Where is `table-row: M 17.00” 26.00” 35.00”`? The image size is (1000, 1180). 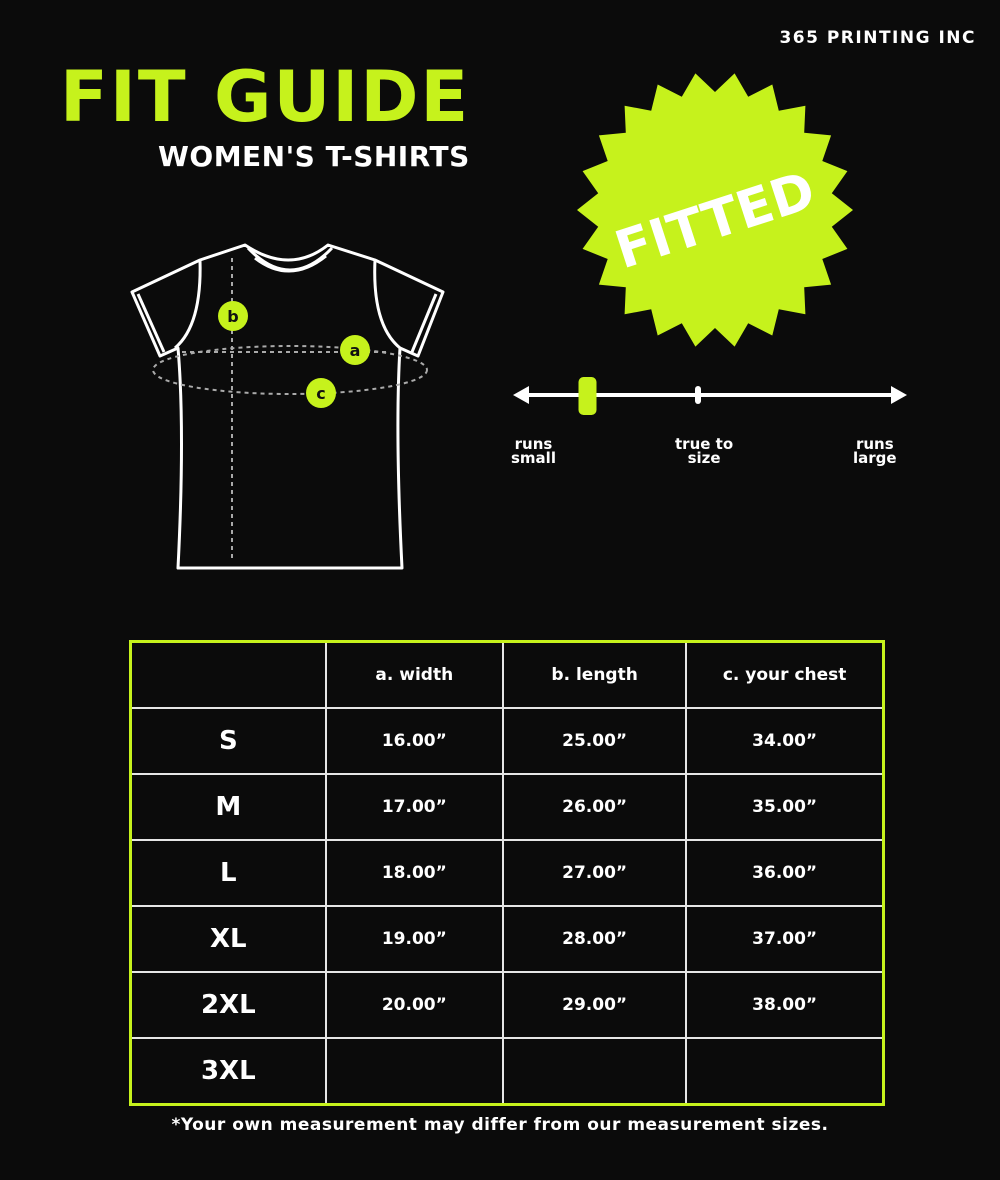
table-row: M 17.00” 26.00” 35.00” is located at coordinates (507, 807).